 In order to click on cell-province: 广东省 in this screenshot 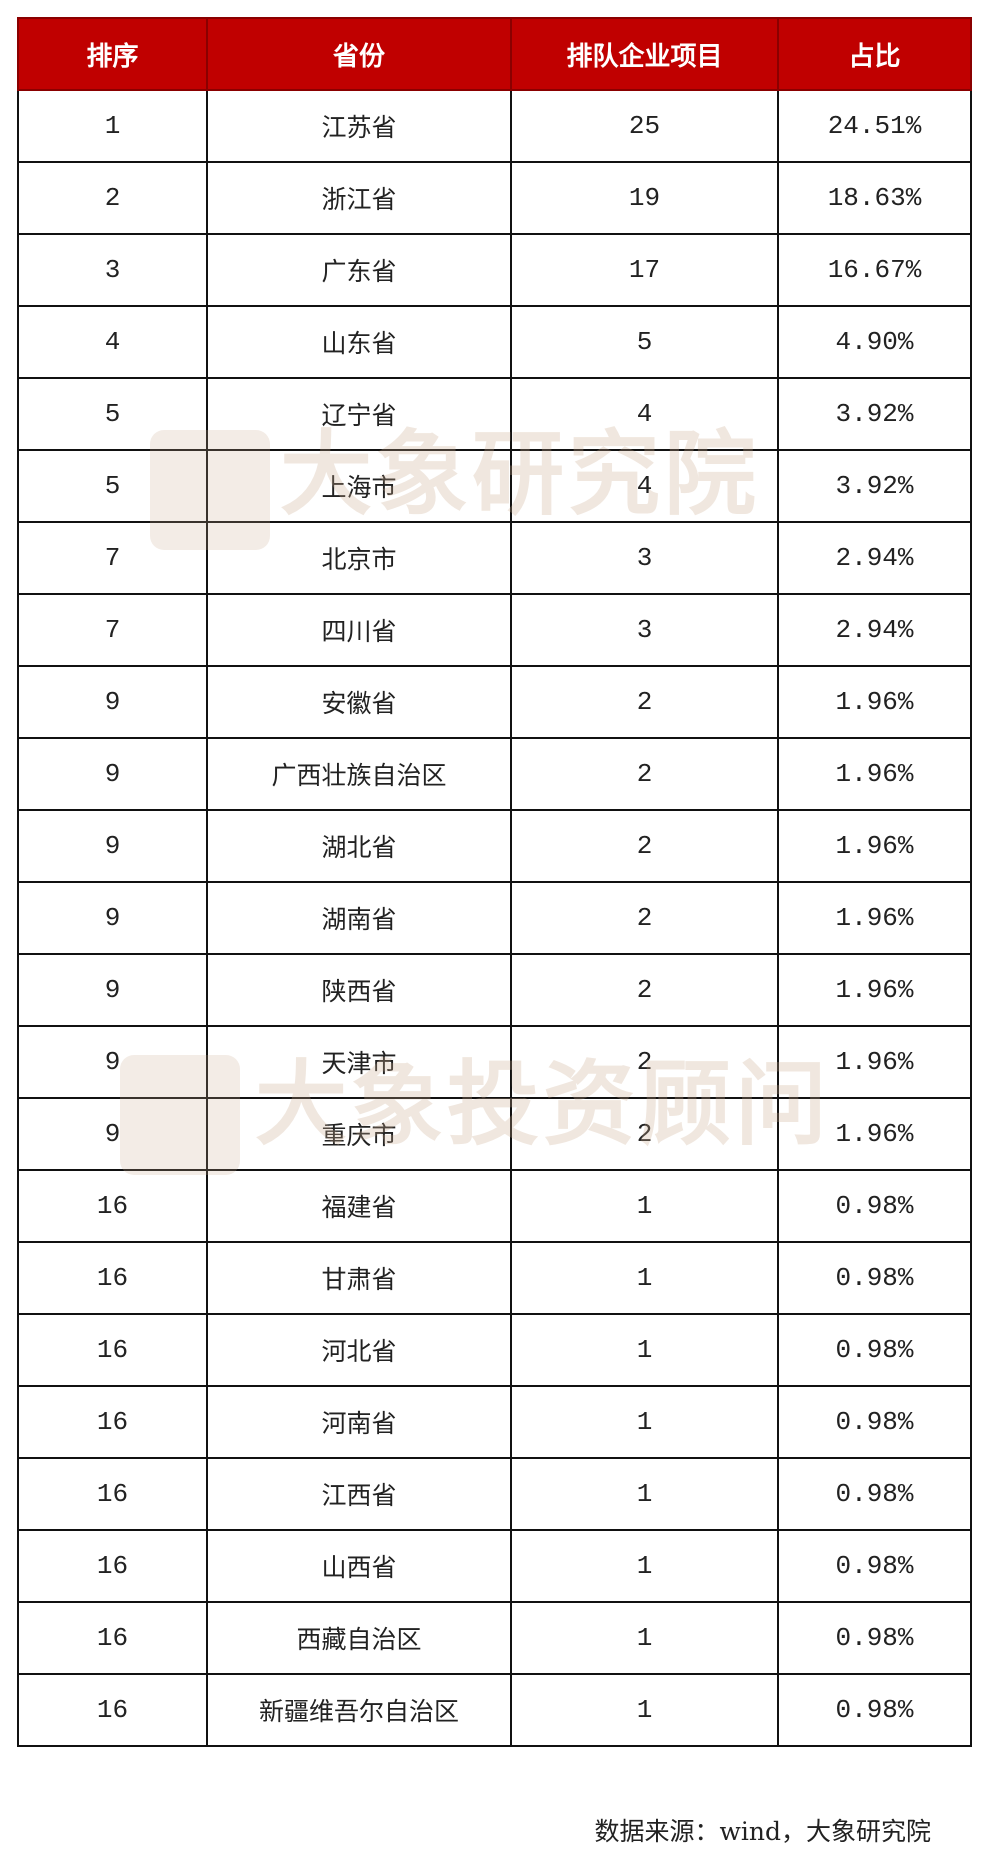, I will do `click(359, 270)`.